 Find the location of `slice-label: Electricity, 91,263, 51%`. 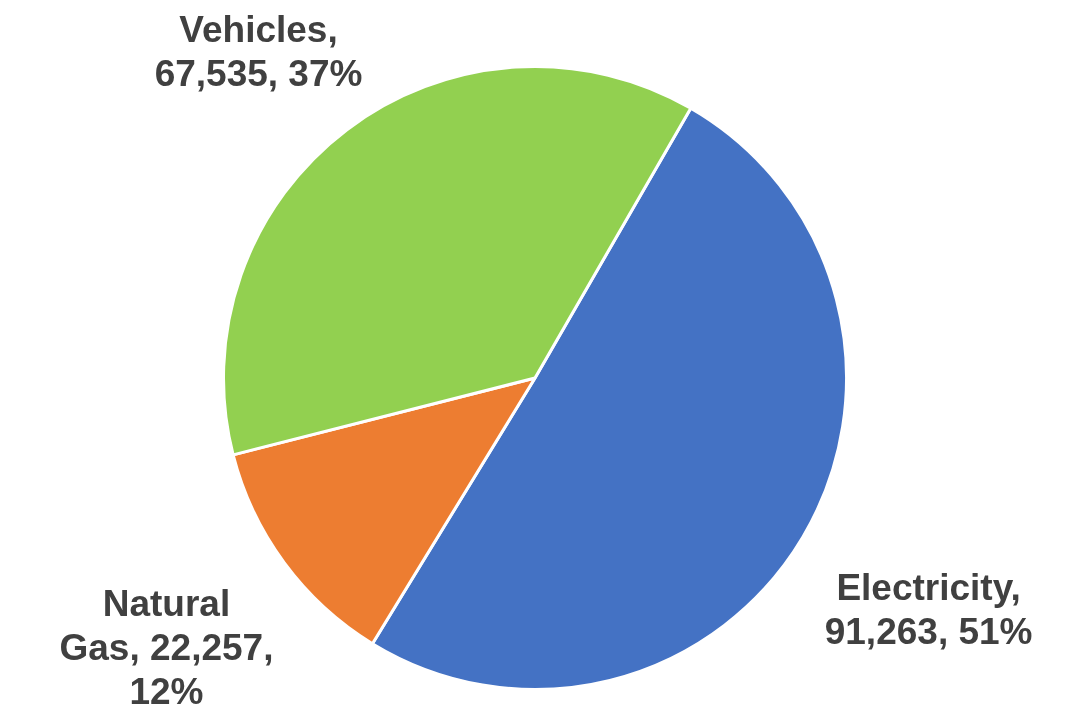

slice-label: Electricity, 91,263, 51% is located at coordinates (928, 610).